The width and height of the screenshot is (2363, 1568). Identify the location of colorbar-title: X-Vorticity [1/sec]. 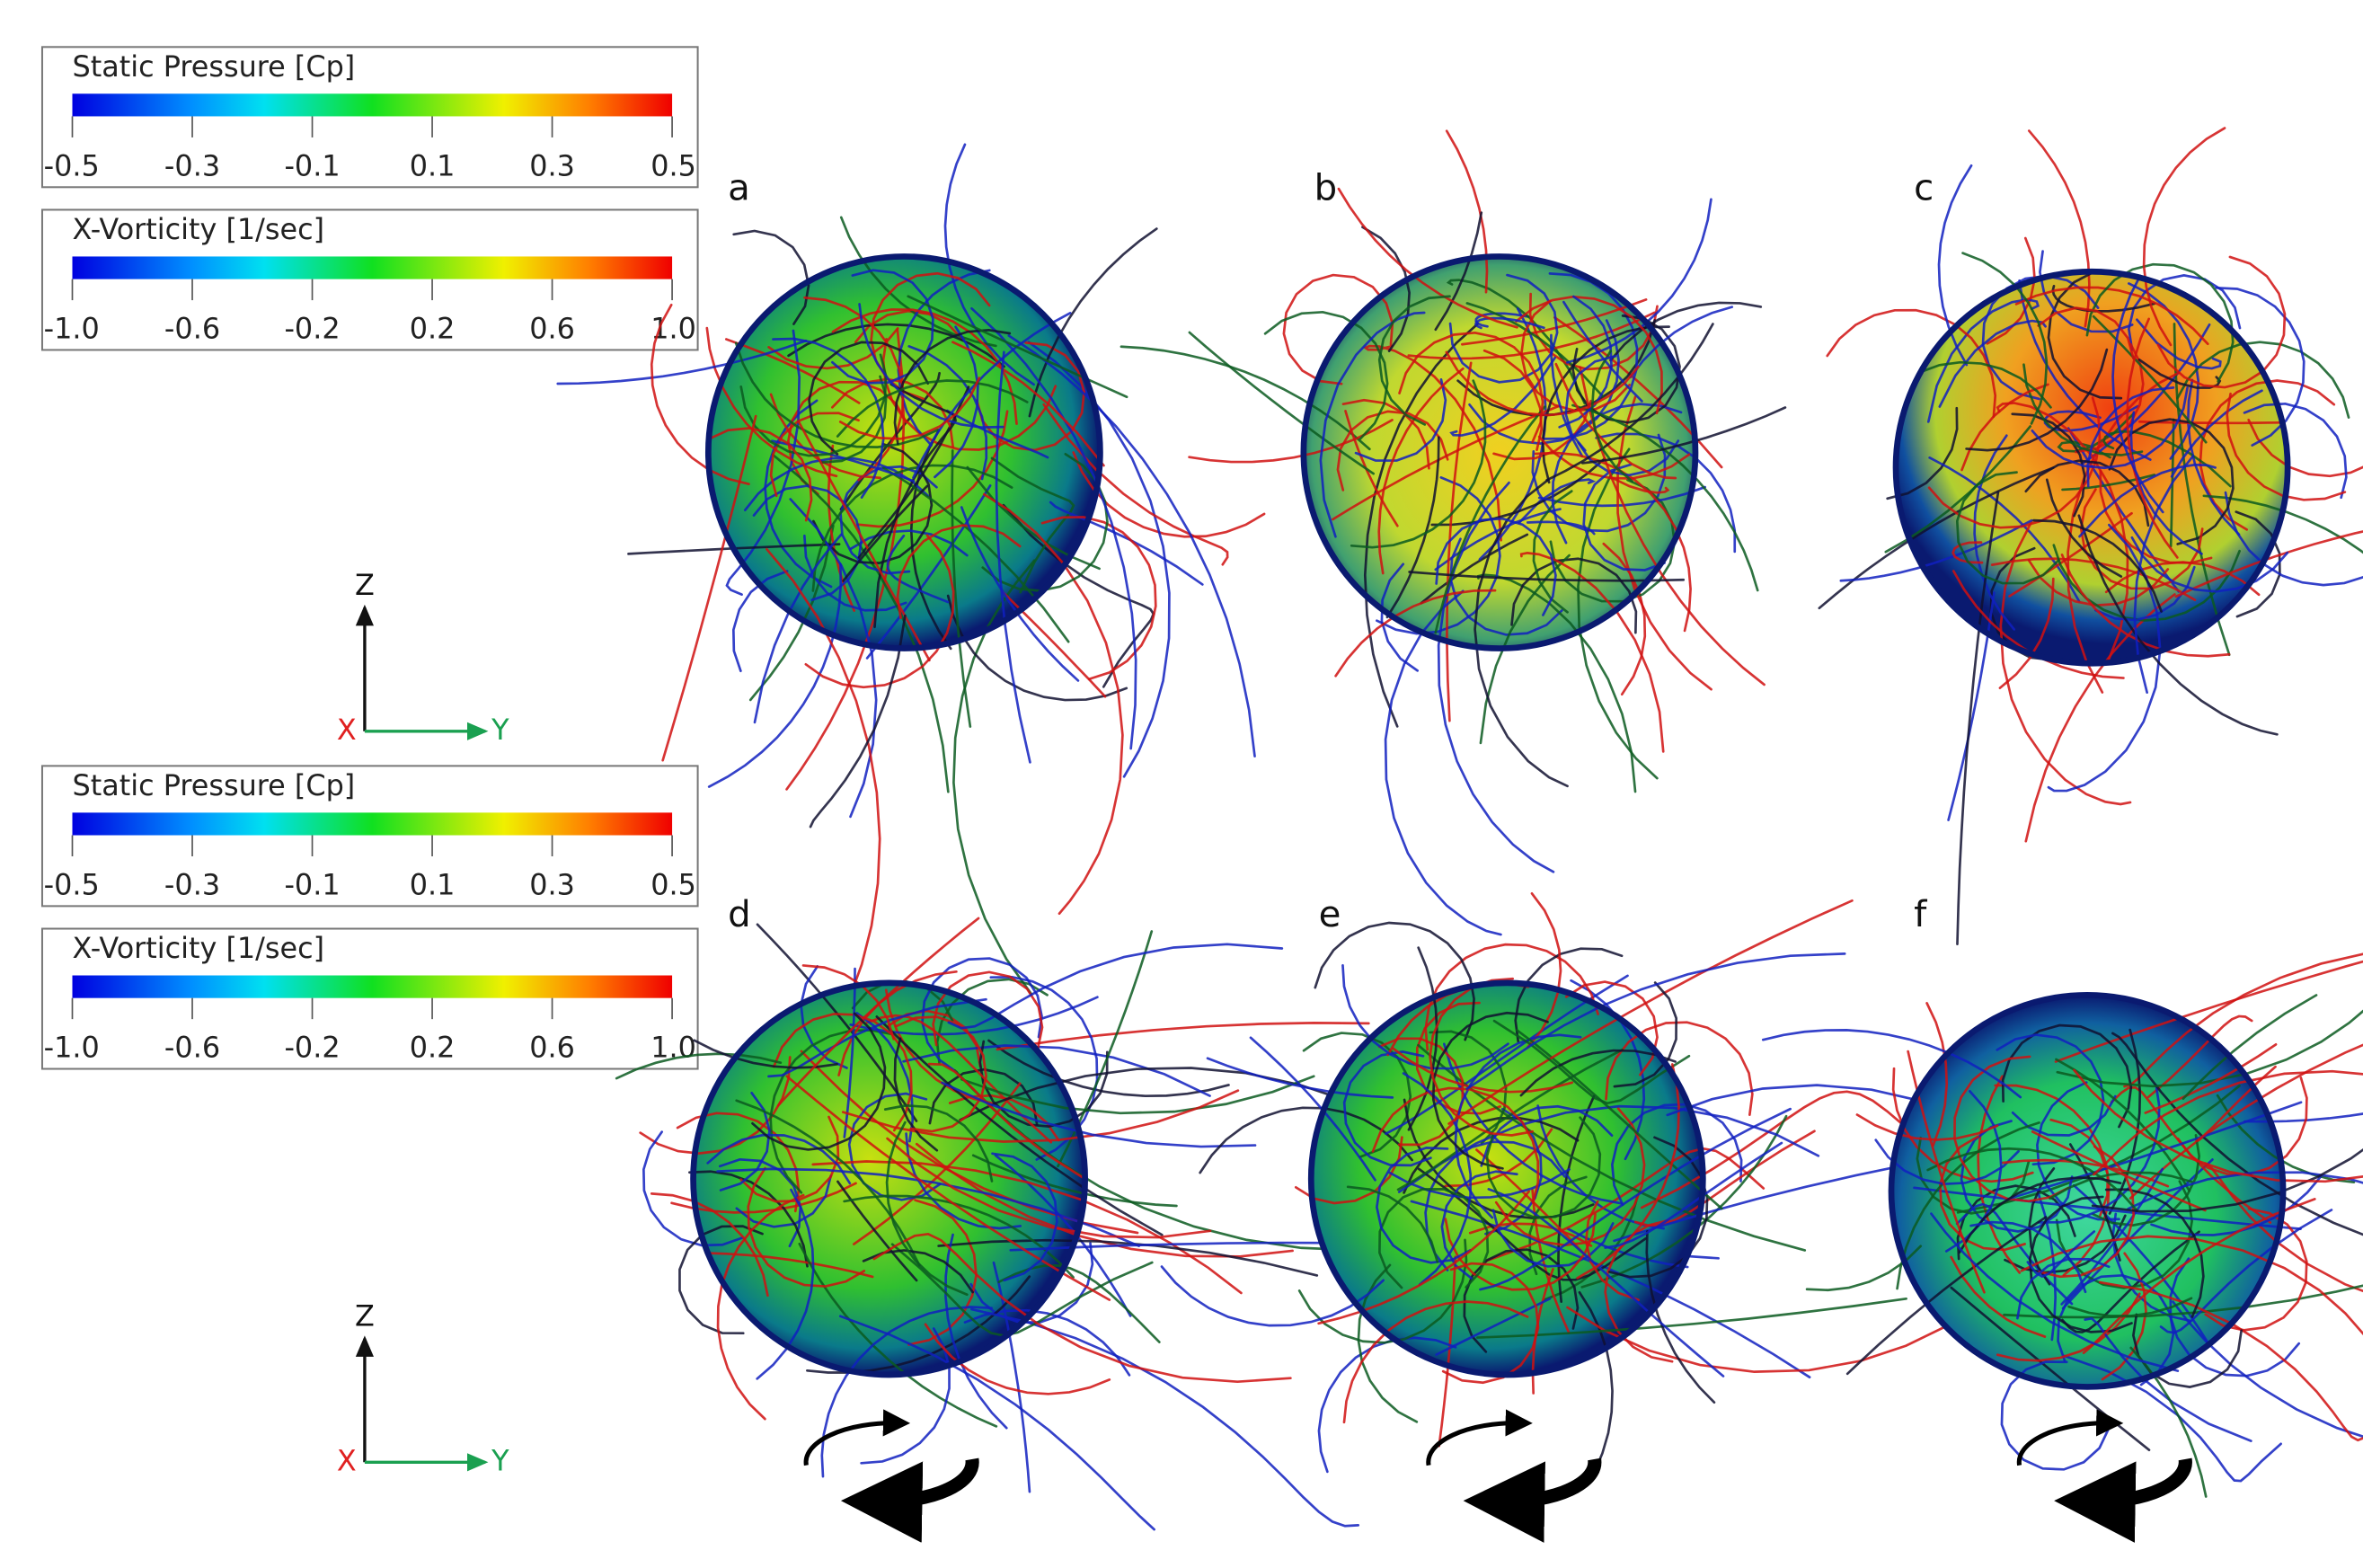
(199, 229).